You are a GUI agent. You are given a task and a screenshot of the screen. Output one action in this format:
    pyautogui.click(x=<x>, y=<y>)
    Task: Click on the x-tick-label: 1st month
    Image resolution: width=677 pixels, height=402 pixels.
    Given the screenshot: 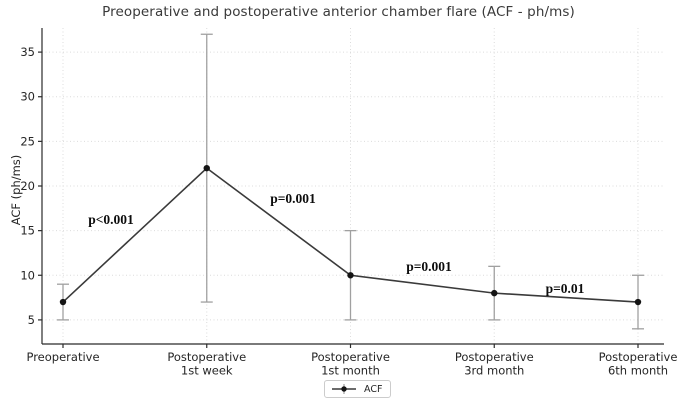 What is the action you would take?
    pyautogui.click(x=350, y=371)
    